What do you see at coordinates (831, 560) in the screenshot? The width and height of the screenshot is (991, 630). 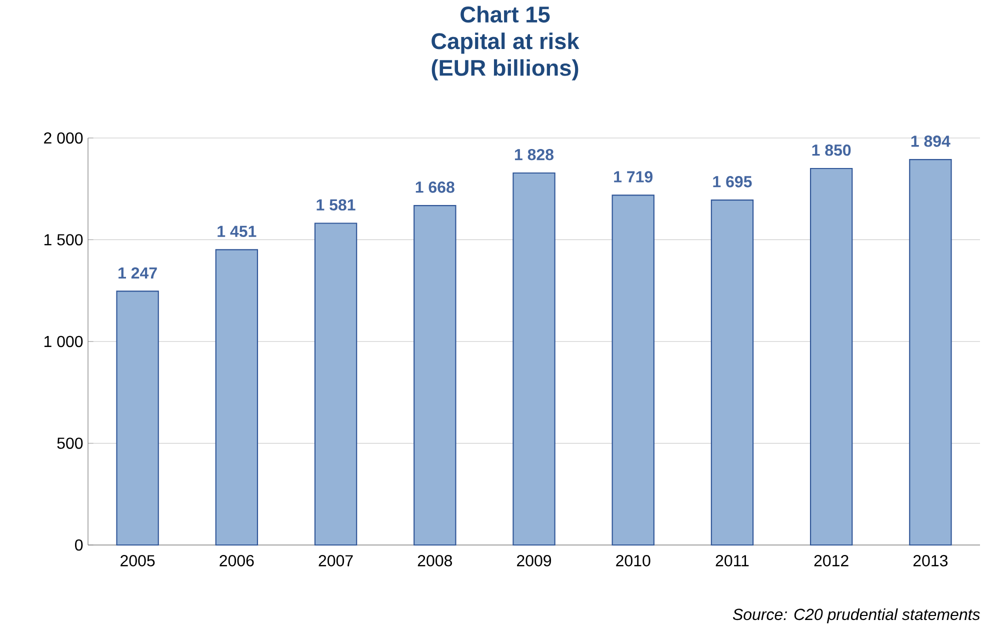 I see `x-tick-label: 2012` at bounding box center [831, 560].